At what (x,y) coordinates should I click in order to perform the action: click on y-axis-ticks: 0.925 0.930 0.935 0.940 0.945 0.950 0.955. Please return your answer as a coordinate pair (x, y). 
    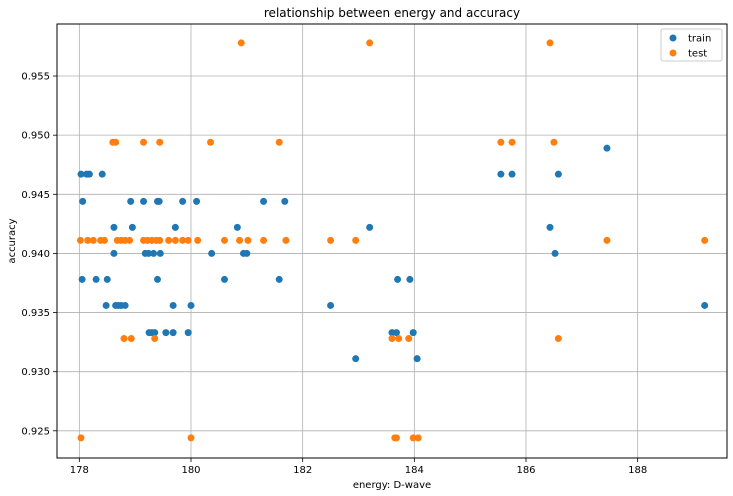
    Looking at the image, I should click on (39, 254).